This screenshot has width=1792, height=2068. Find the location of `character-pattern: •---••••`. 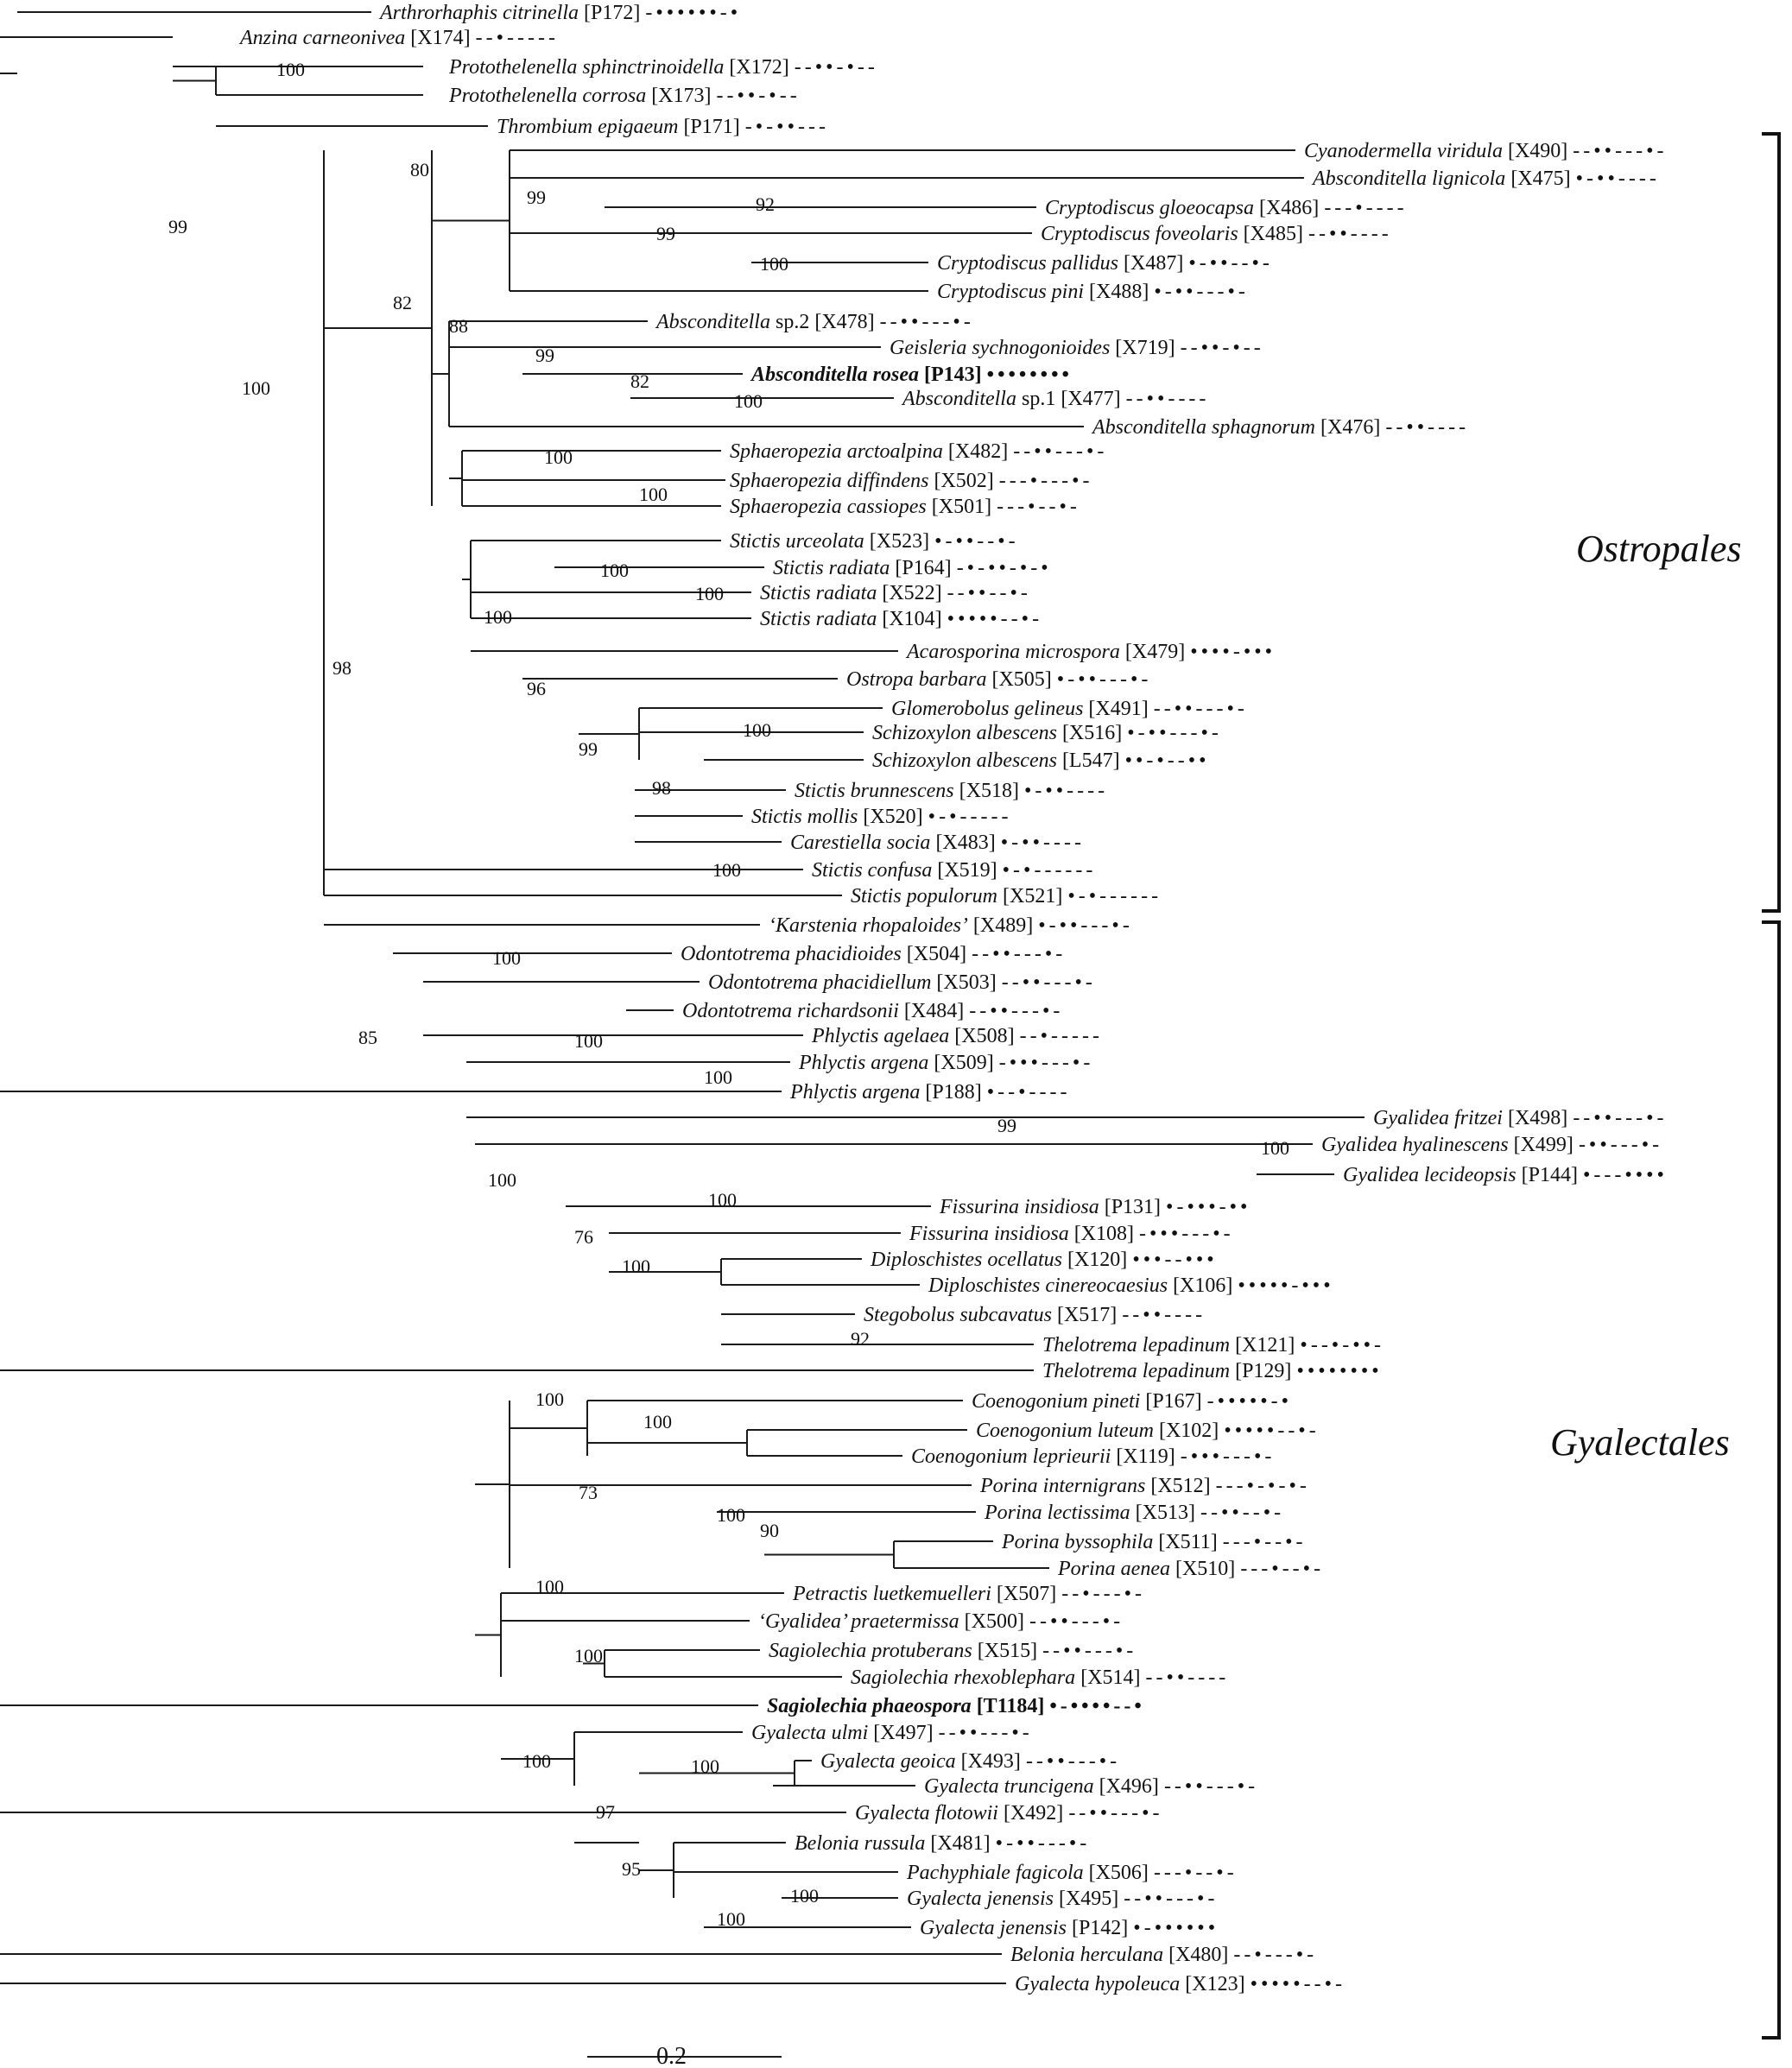

character-pattern: •---•••• is located at coordinates (1626, 1175).